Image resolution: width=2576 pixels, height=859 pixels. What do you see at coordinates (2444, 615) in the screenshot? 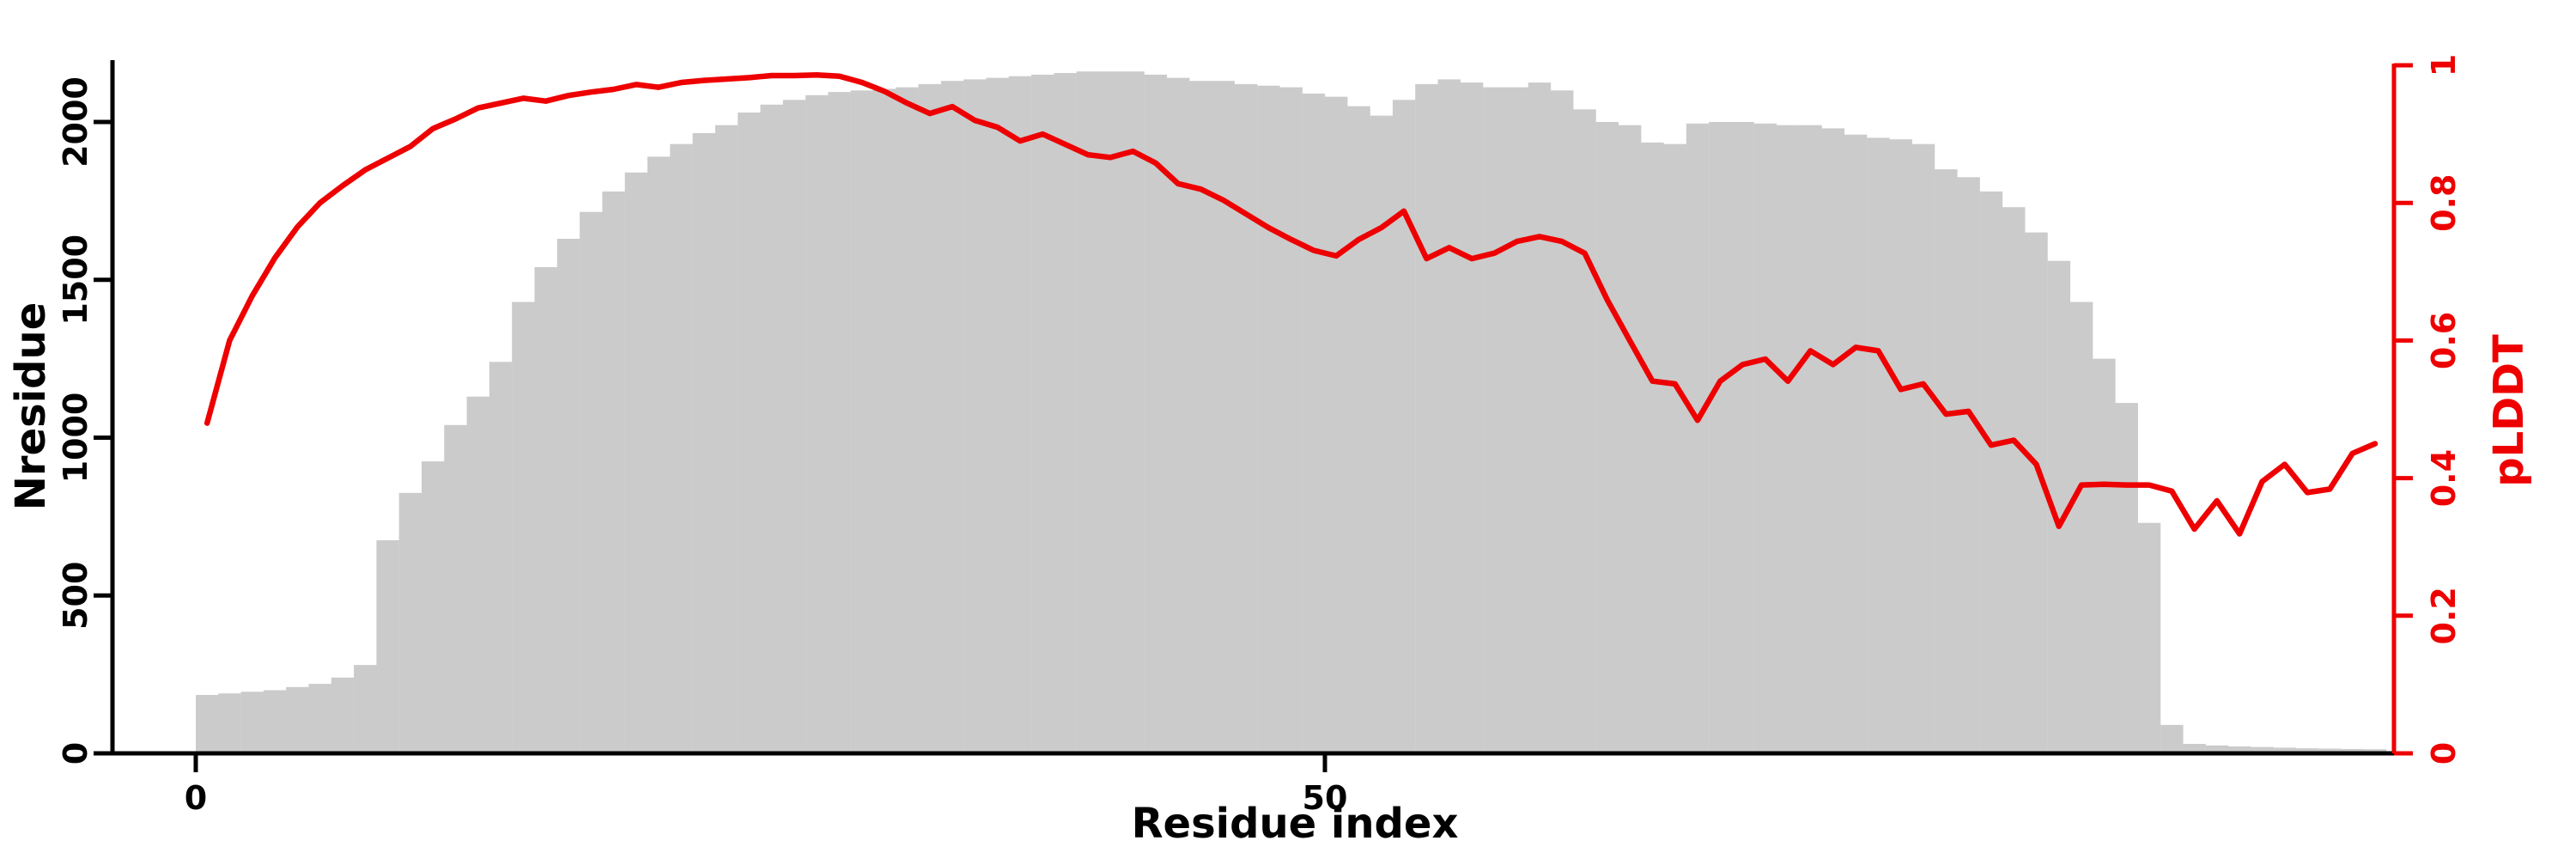
I see `right-tick-label: 0.2` at bounding box center [2444, 615].